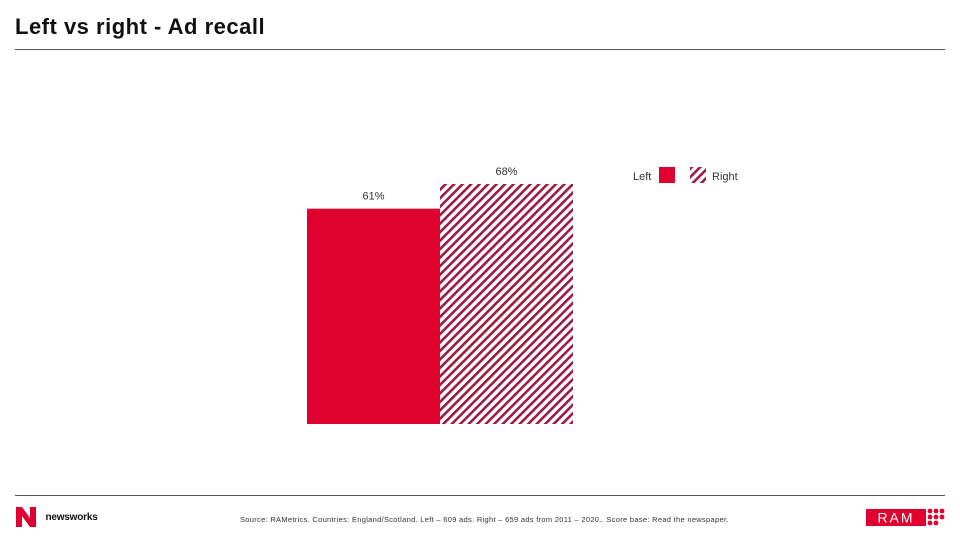 This screenshot has width=960, height=540. Describe the element at coordinates (725, 177) in the screenshot. I see `legend-label-right: Right` at that location.